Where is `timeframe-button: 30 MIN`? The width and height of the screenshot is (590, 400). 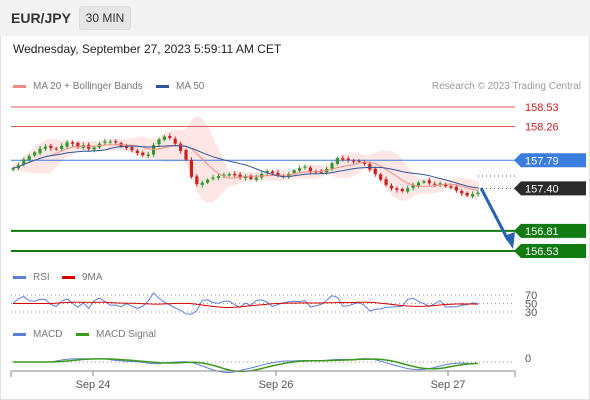 timeframe-button: 30 MIN is located at coordinates (105, 18).